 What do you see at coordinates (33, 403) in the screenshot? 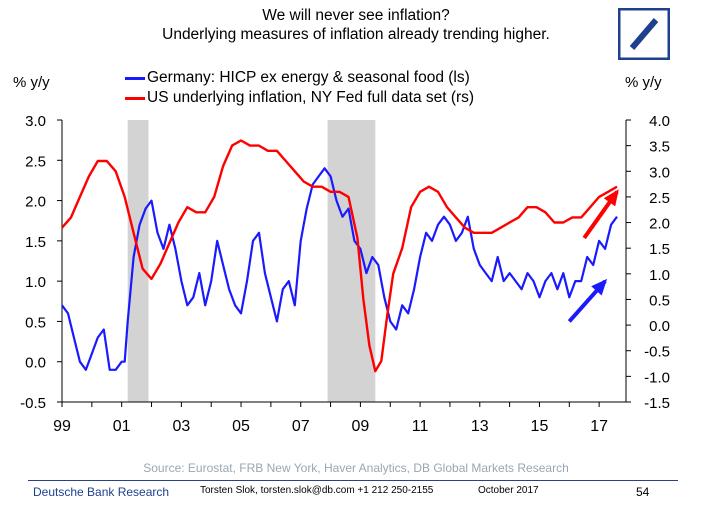
I see `left-tick-label: -0.5` at bounding box center [33, 403].